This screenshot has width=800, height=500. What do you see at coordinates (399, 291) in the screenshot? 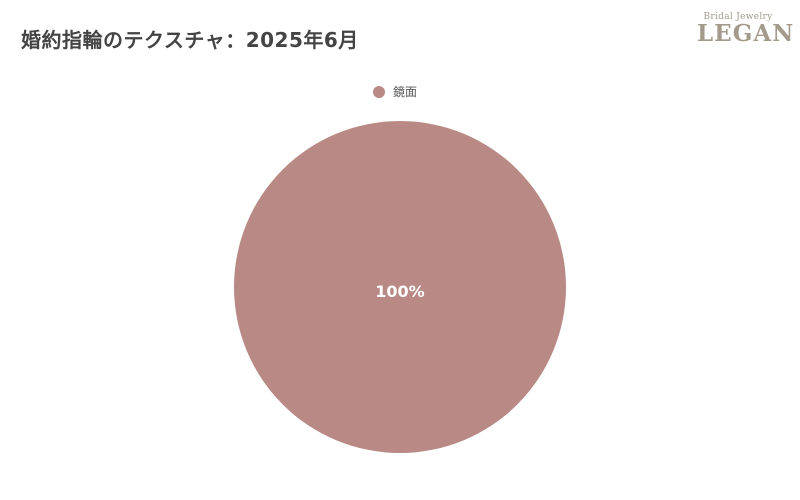
I see `data-label: 100%` at bounding box center [399, 291].